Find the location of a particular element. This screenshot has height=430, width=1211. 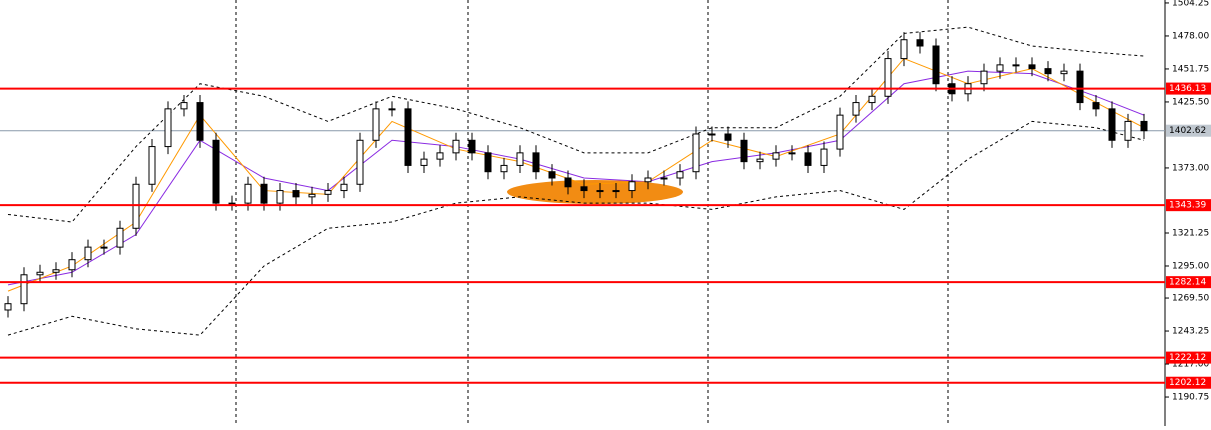

level-label: 1343.39 is located at coordinates (1187, 206).